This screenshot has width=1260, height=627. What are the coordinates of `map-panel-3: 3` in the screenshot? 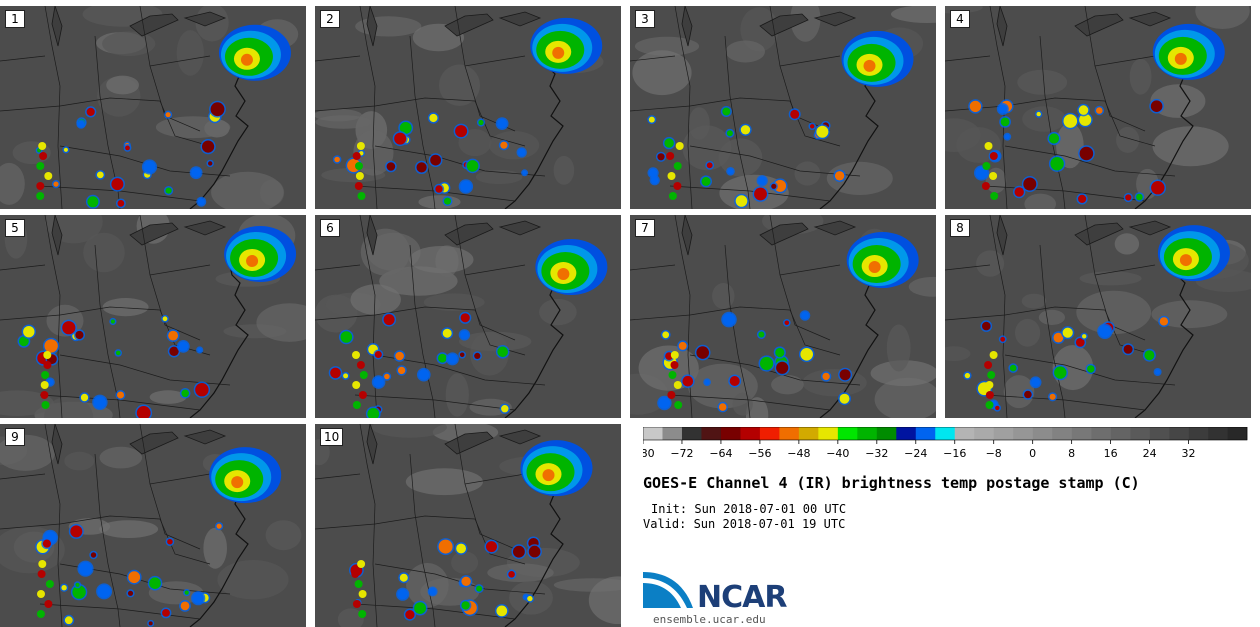 It's located at (783, 107).